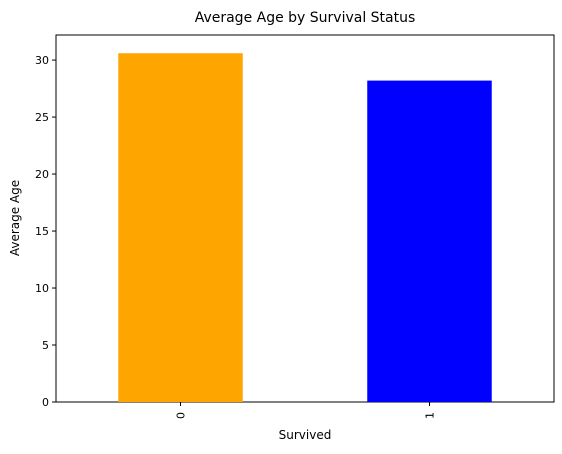  What do you see at coordinates (430, 415) in the screenshot?
I see `x-tick-label: 1` at bounding box center [430, 415].